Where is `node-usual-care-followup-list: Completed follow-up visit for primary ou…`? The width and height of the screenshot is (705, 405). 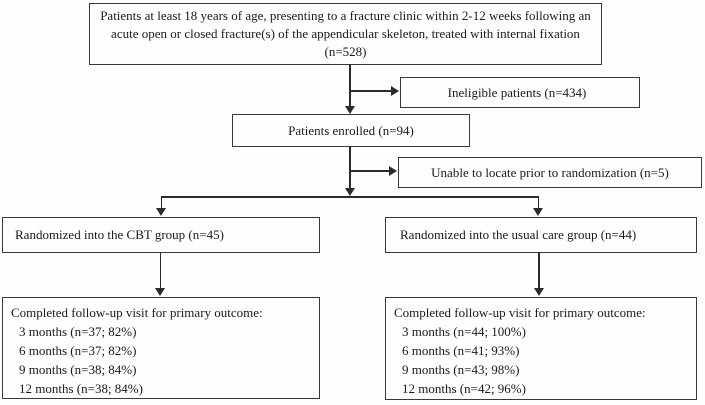
node-usual-care-followup-list: Completed follow-up visit for primary ou… is located at coordinates (541, 348).